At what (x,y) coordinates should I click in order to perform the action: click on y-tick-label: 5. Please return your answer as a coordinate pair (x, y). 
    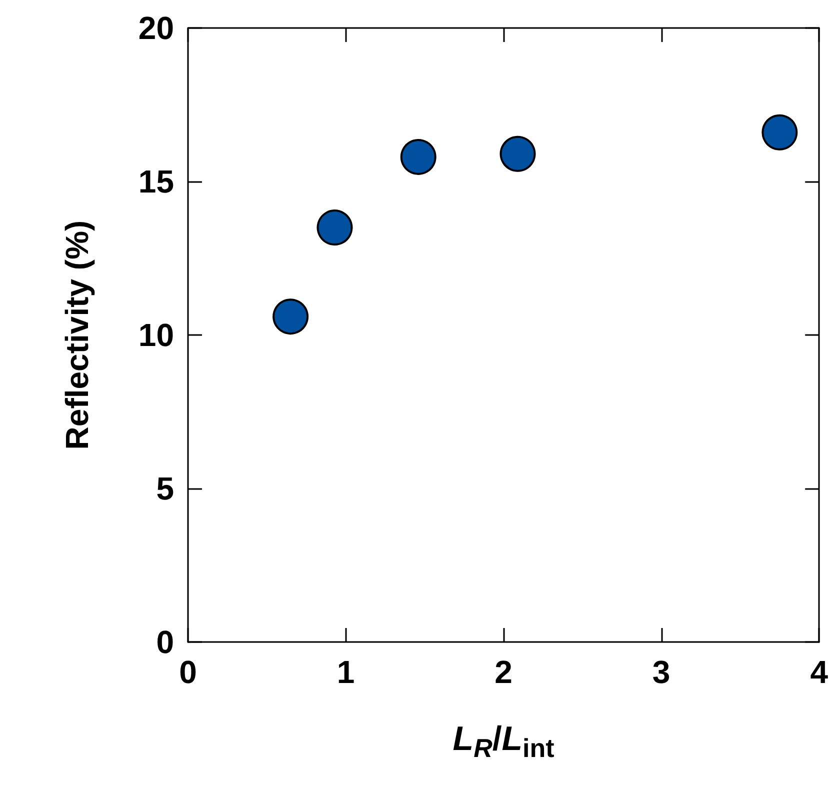
    Looking at the image, I should click on (165, 488).